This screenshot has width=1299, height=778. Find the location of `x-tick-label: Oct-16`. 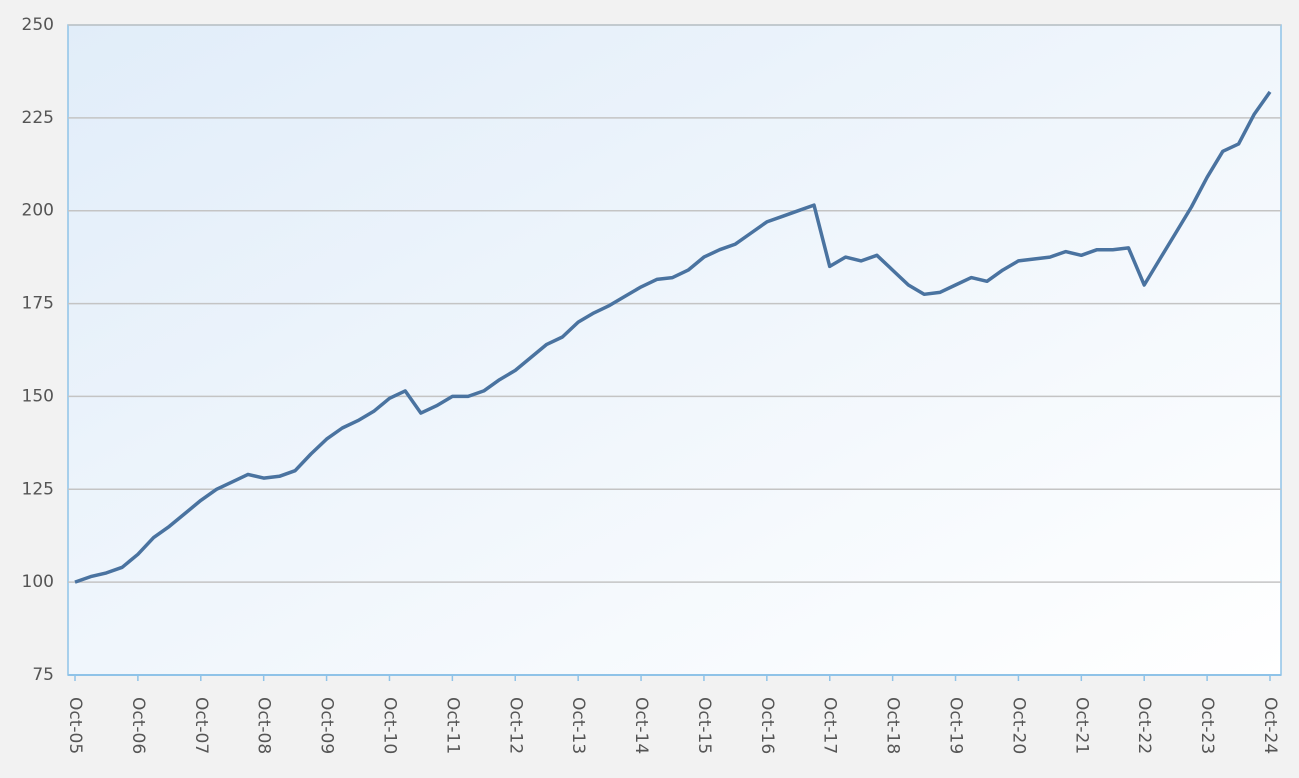

x-tick-label: Oct-16 is located at coordinates (767, 725).